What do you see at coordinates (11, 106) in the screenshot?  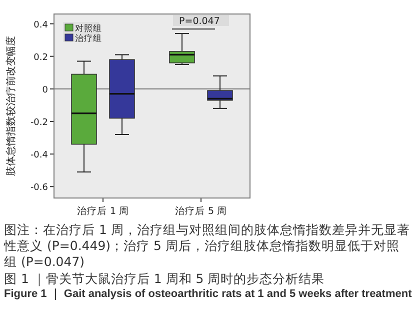 I see `y-axis-title: 肢体怠惰指数较治疗前改变幅度` at bounding box center [11, 106].